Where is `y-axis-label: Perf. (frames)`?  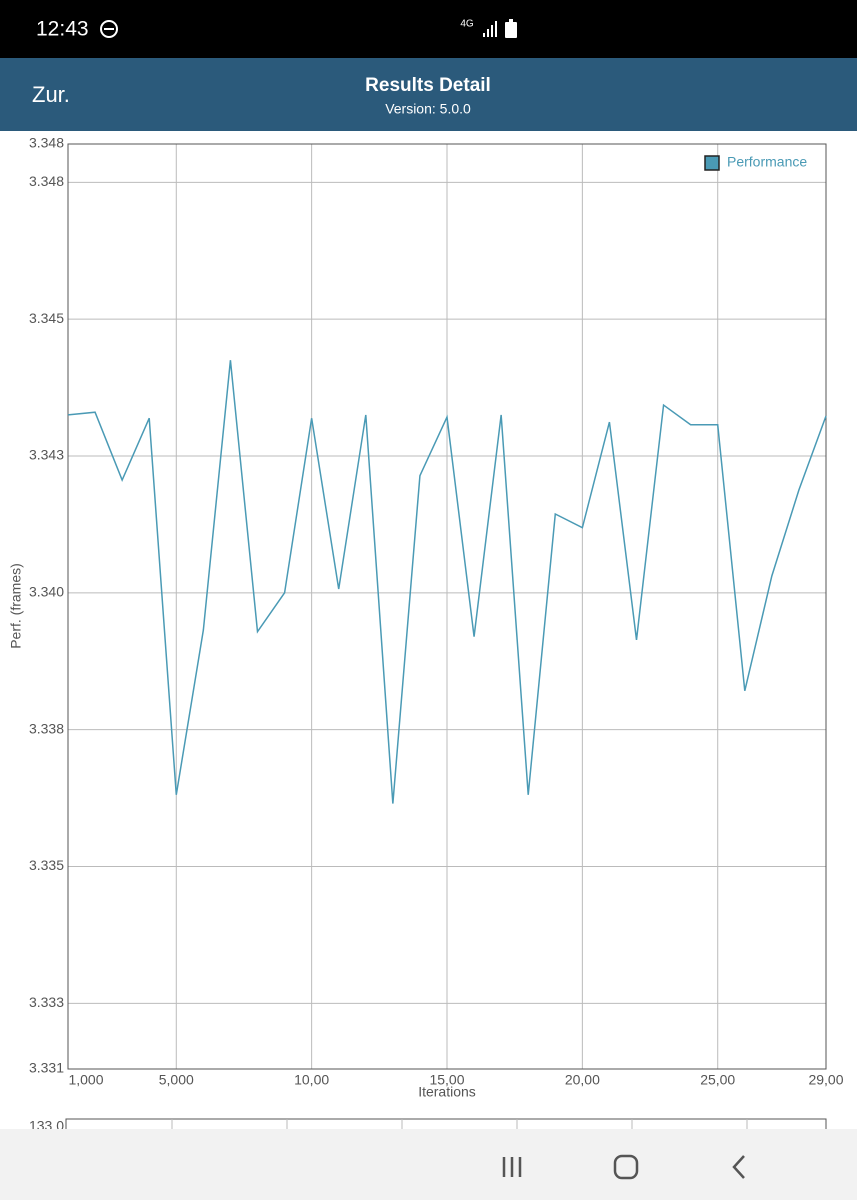 y-axis-label: Perf. (frames) is located at coordinates (16, 606).